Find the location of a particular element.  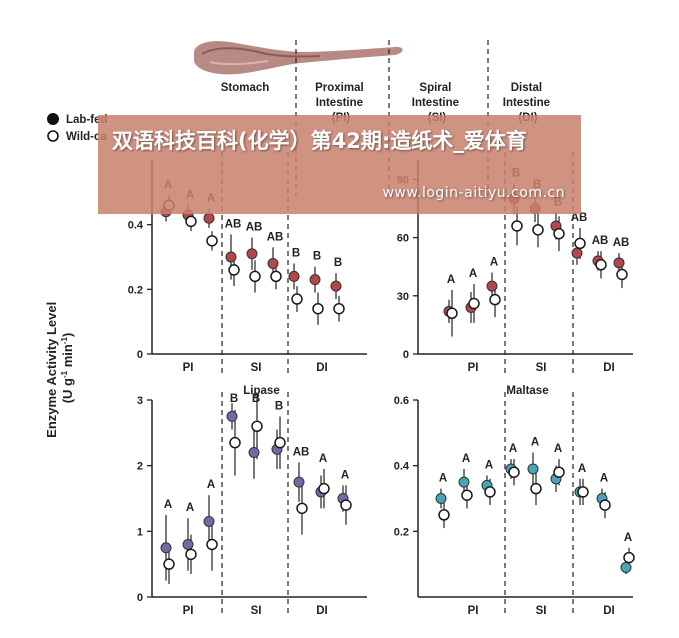

panel-top-right: 0306090PISIDIAAABBBABABAB is located at coordinates (515, 263).